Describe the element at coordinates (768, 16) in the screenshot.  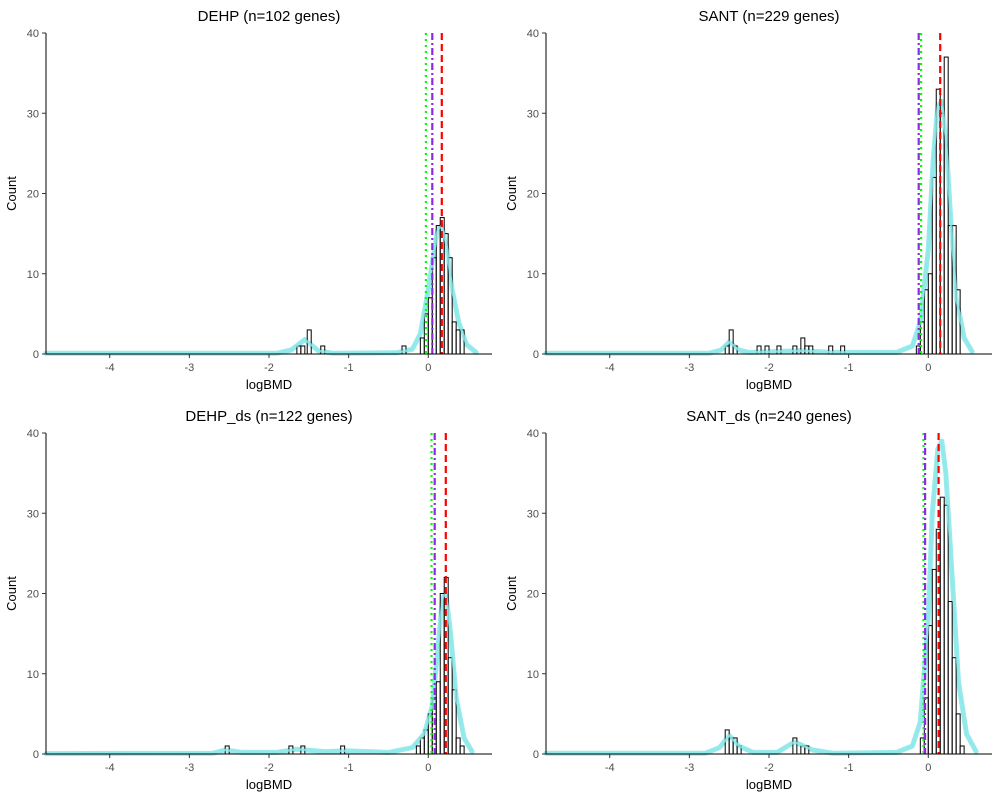
I see `panel-title: SANT (n=229 genes)` at that location.